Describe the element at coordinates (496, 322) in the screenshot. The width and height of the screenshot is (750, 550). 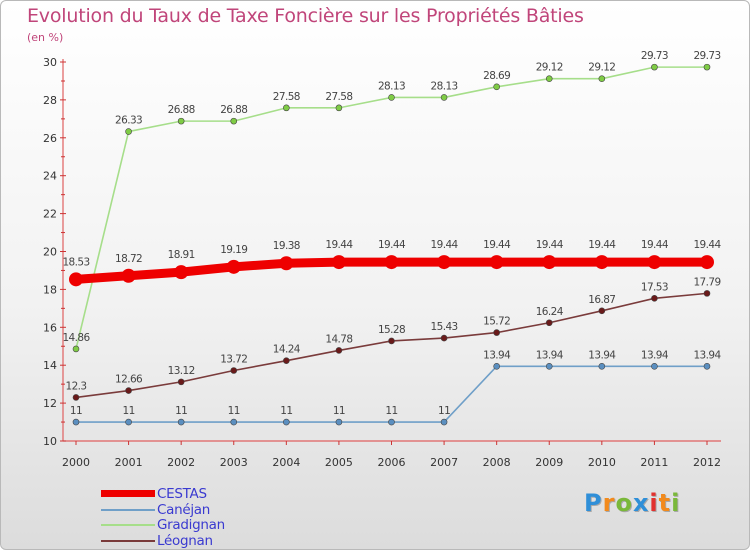
I see `data-label-leognan: 15.72` at that location.